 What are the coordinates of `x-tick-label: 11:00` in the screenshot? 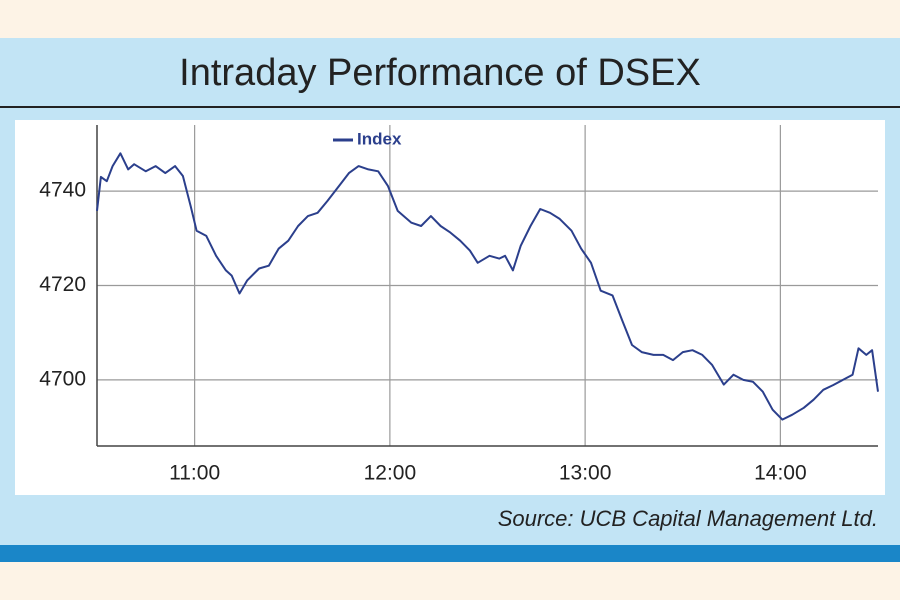 It's located at (194, 473).